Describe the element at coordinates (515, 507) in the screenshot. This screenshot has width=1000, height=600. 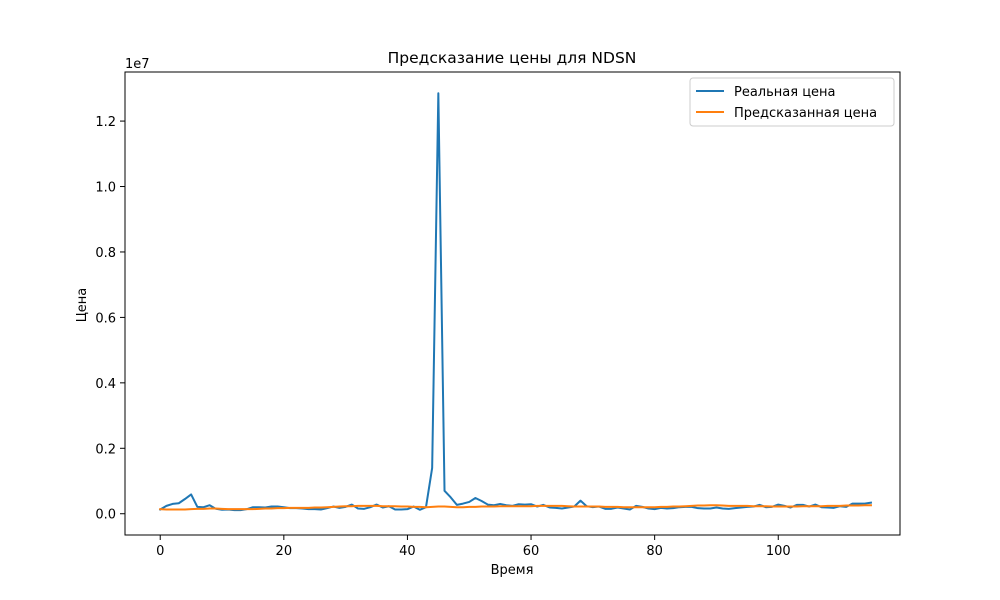
I see `series-line-predicted` at that location.